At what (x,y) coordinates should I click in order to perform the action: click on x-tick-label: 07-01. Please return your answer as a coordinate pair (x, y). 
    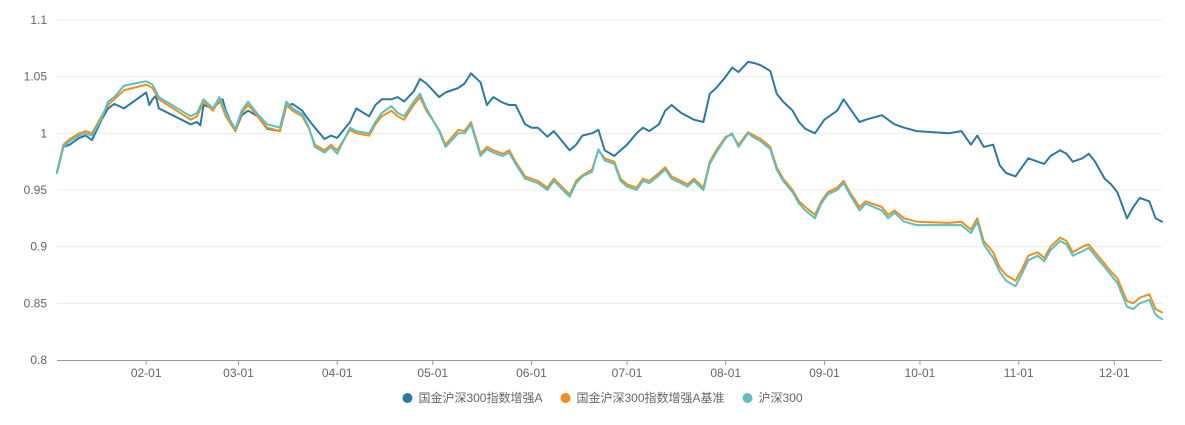
    Looking at the image, I should click on (627, 373).